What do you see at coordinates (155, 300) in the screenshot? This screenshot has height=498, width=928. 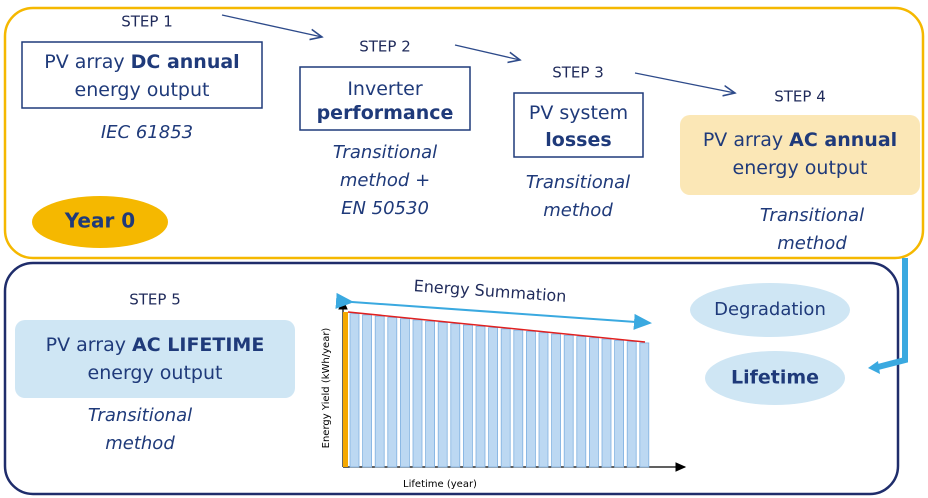 I see `step-label: STEP 5` at bounding box center [155, 300].